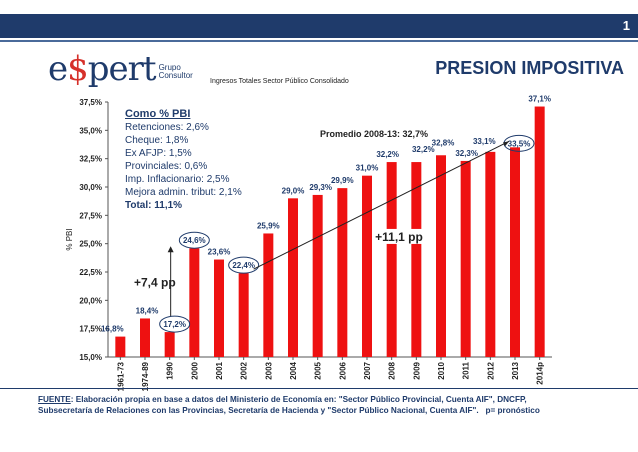 The image size is (638, 452). I want to click on x-tick-label: 2008, so click(392, 370).